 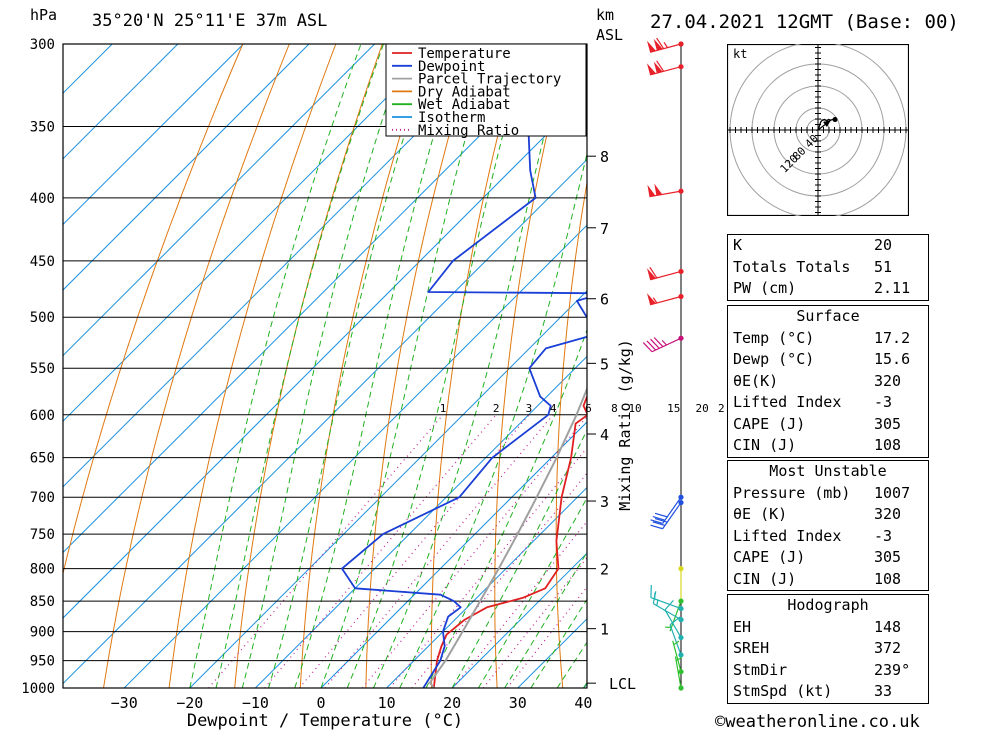 What do you see at coordinates (518, 703) in the screenshot?
I see `temperature-tick-label: 30` at bounding box center [518, 703].